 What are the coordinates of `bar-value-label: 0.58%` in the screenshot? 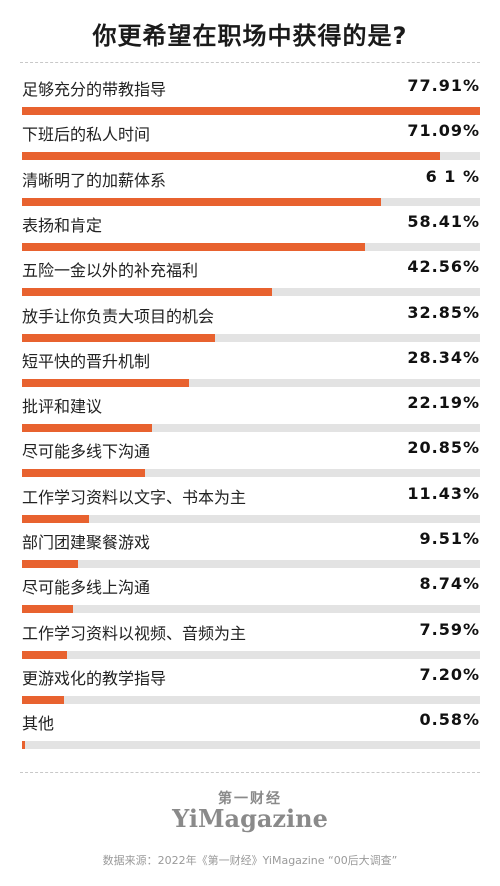 It's located at (449, 720).